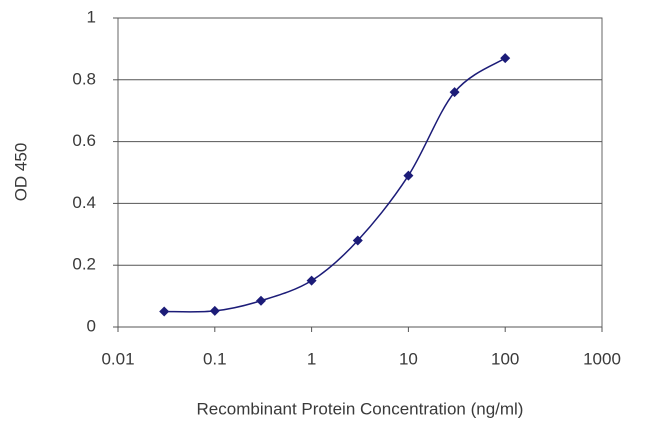 This screenshot has height=434, width=650. What do you see at coordinates (84, 202) in the screenshot?
I see `y-tick-label: 0.4` at bounding box center [84, 202].